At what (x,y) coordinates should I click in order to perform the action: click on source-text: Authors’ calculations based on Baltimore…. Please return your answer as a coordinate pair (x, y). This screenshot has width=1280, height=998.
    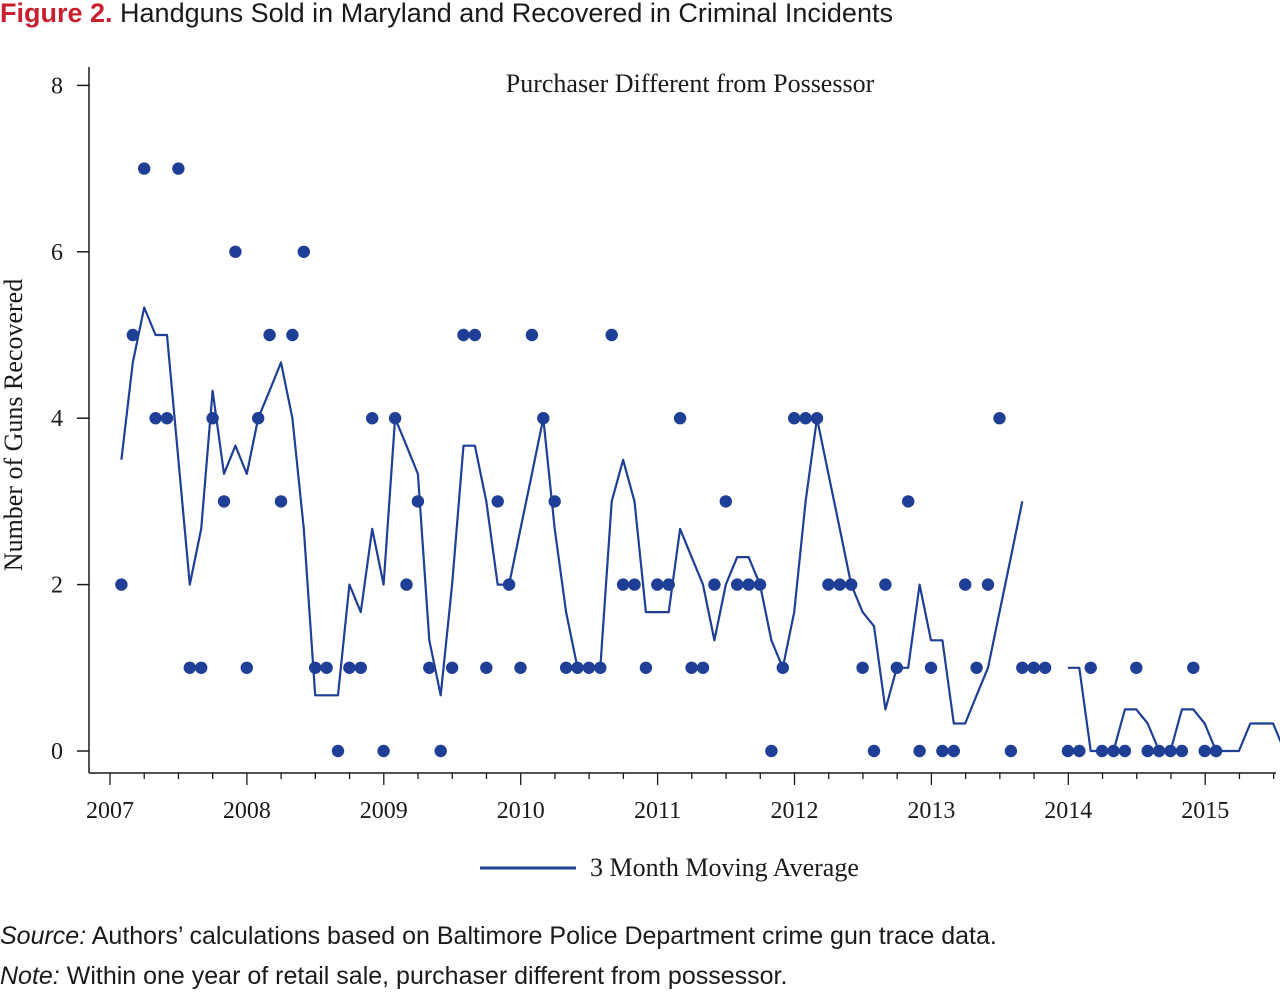
    Looking at the image, I should click on (544, 936).